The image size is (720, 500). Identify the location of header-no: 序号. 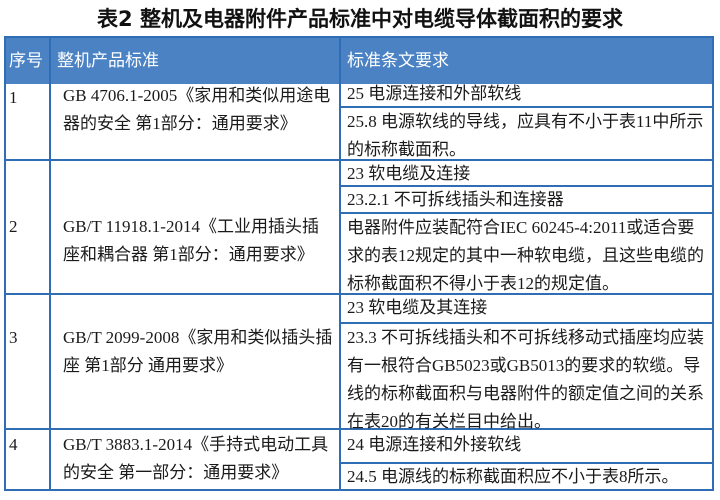
(26, 61).